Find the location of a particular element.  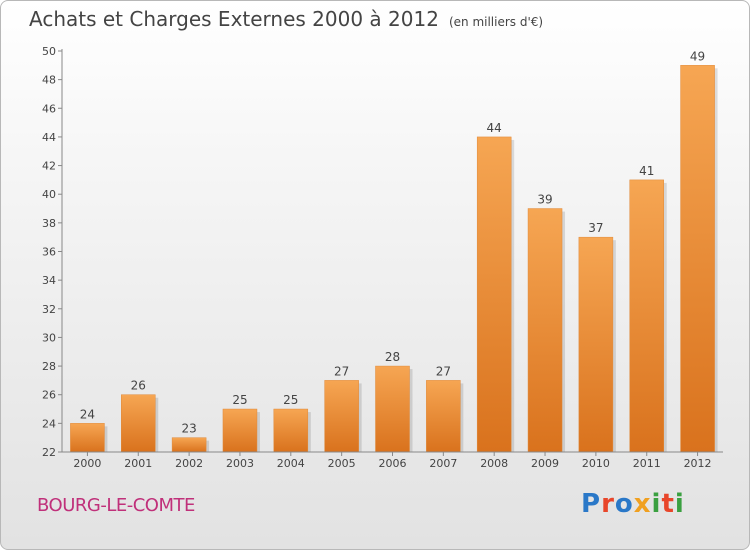

logo-letter: t is located at coordinates (668, 504).